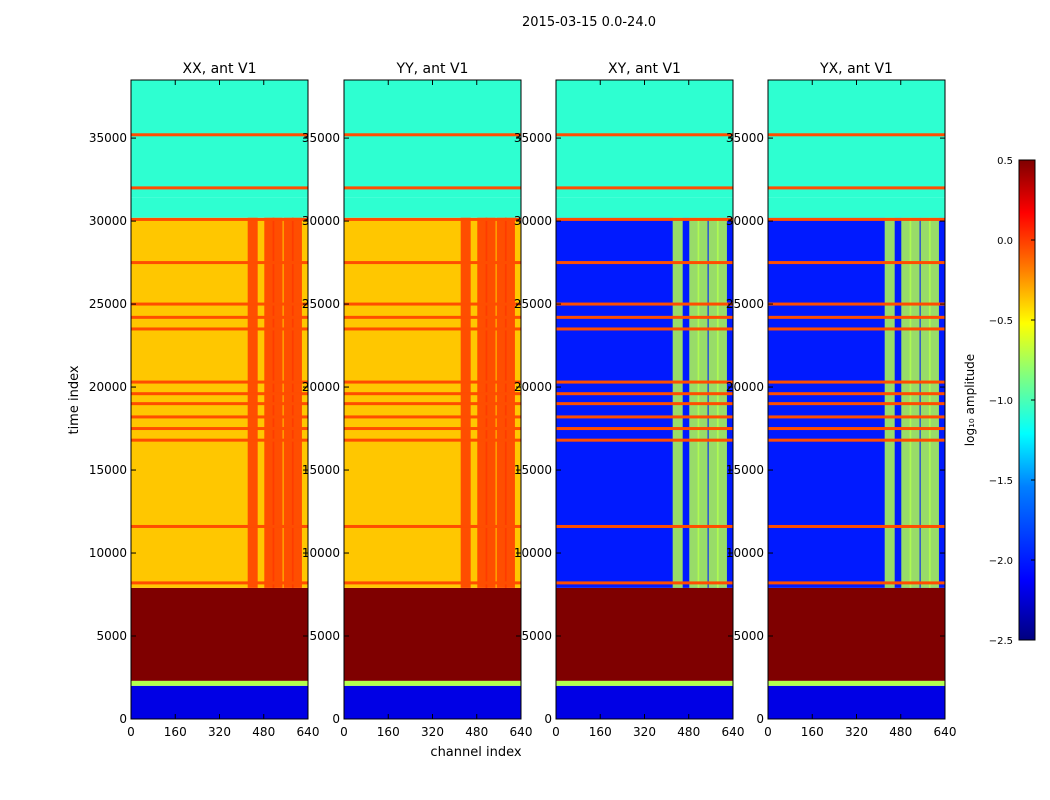 Image resolution: width=1050 pixels, height=800 pixels. What do you see at coordinates (74, 399) in the screenshot?
I see `y-axis-label: time index` at bounding box center [74, 399].